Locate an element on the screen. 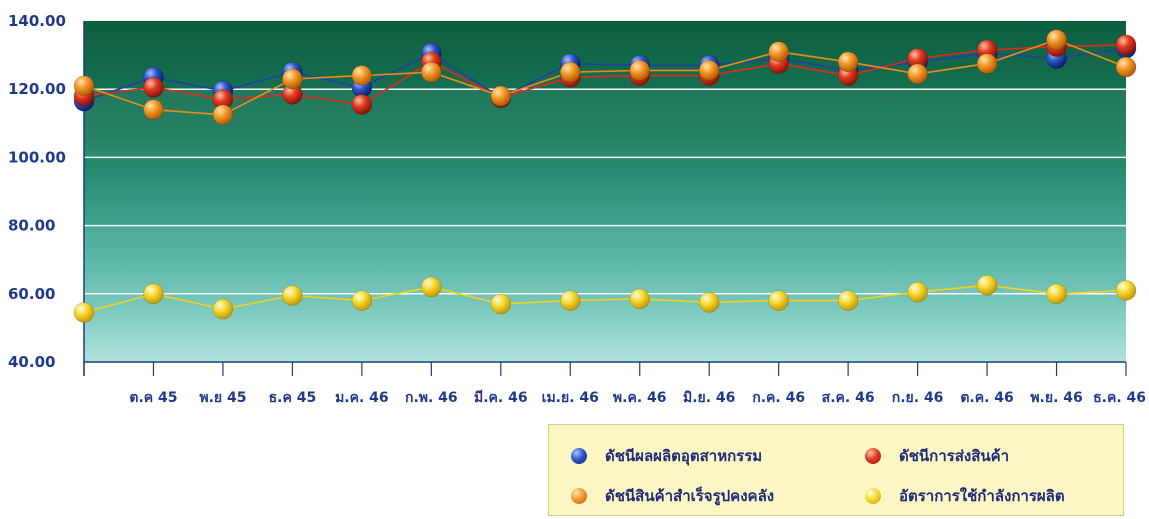 This screenshot has height=519, width=1149. x-tick-label: ต.ค 45 is located at coordinates (153, 398).